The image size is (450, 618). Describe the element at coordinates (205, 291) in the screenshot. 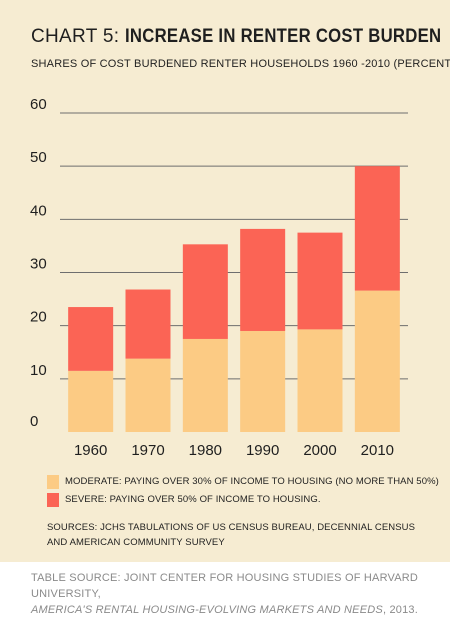

I see `bar-severe-1980` at that location.